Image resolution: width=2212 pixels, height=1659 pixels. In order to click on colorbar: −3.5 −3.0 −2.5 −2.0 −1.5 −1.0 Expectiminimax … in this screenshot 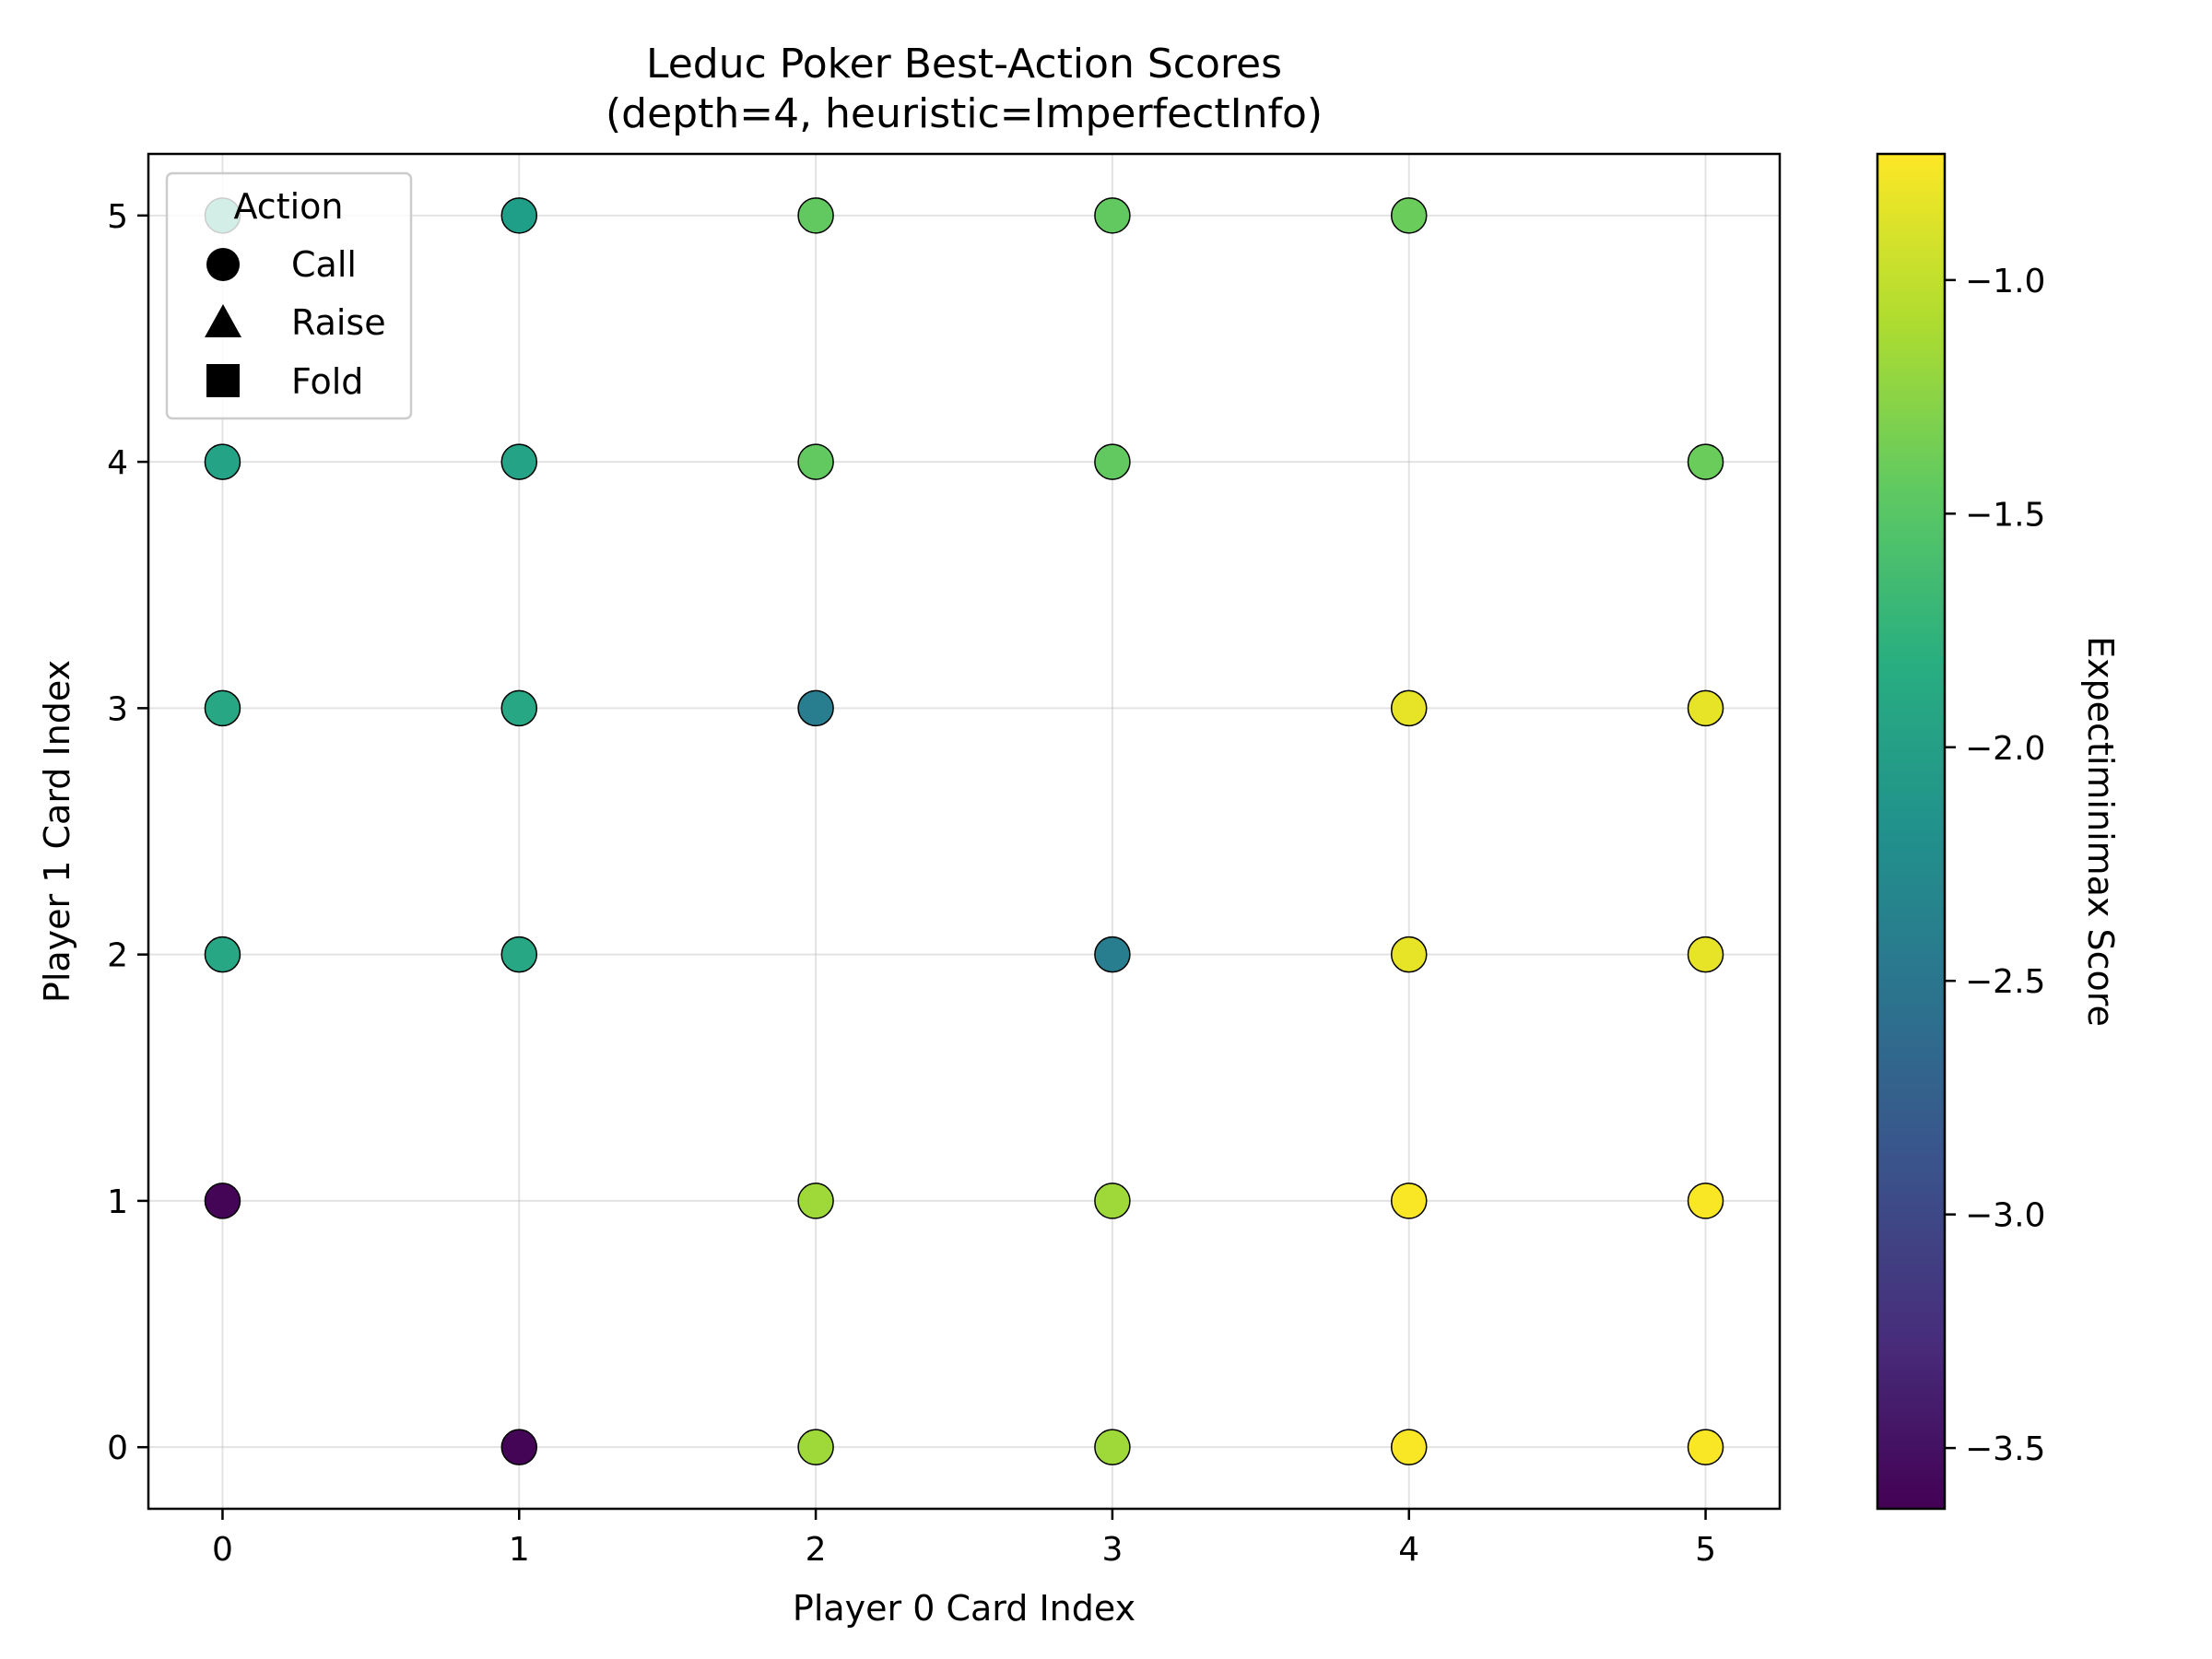, I will do `click(1998, 831)`.